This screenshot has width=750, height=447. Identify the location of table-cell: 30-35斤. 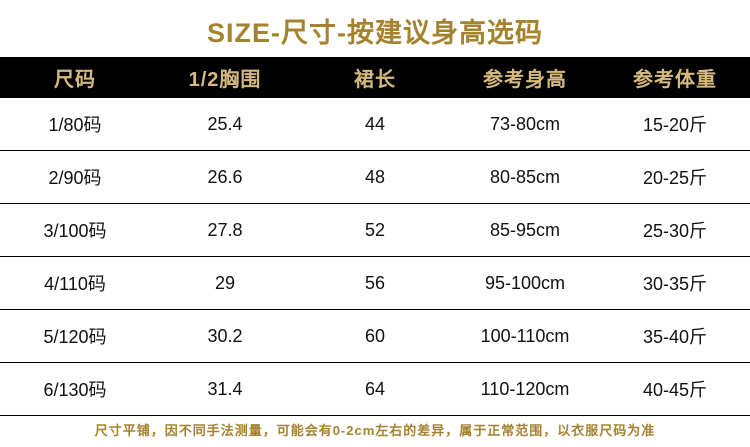
(675, 283).